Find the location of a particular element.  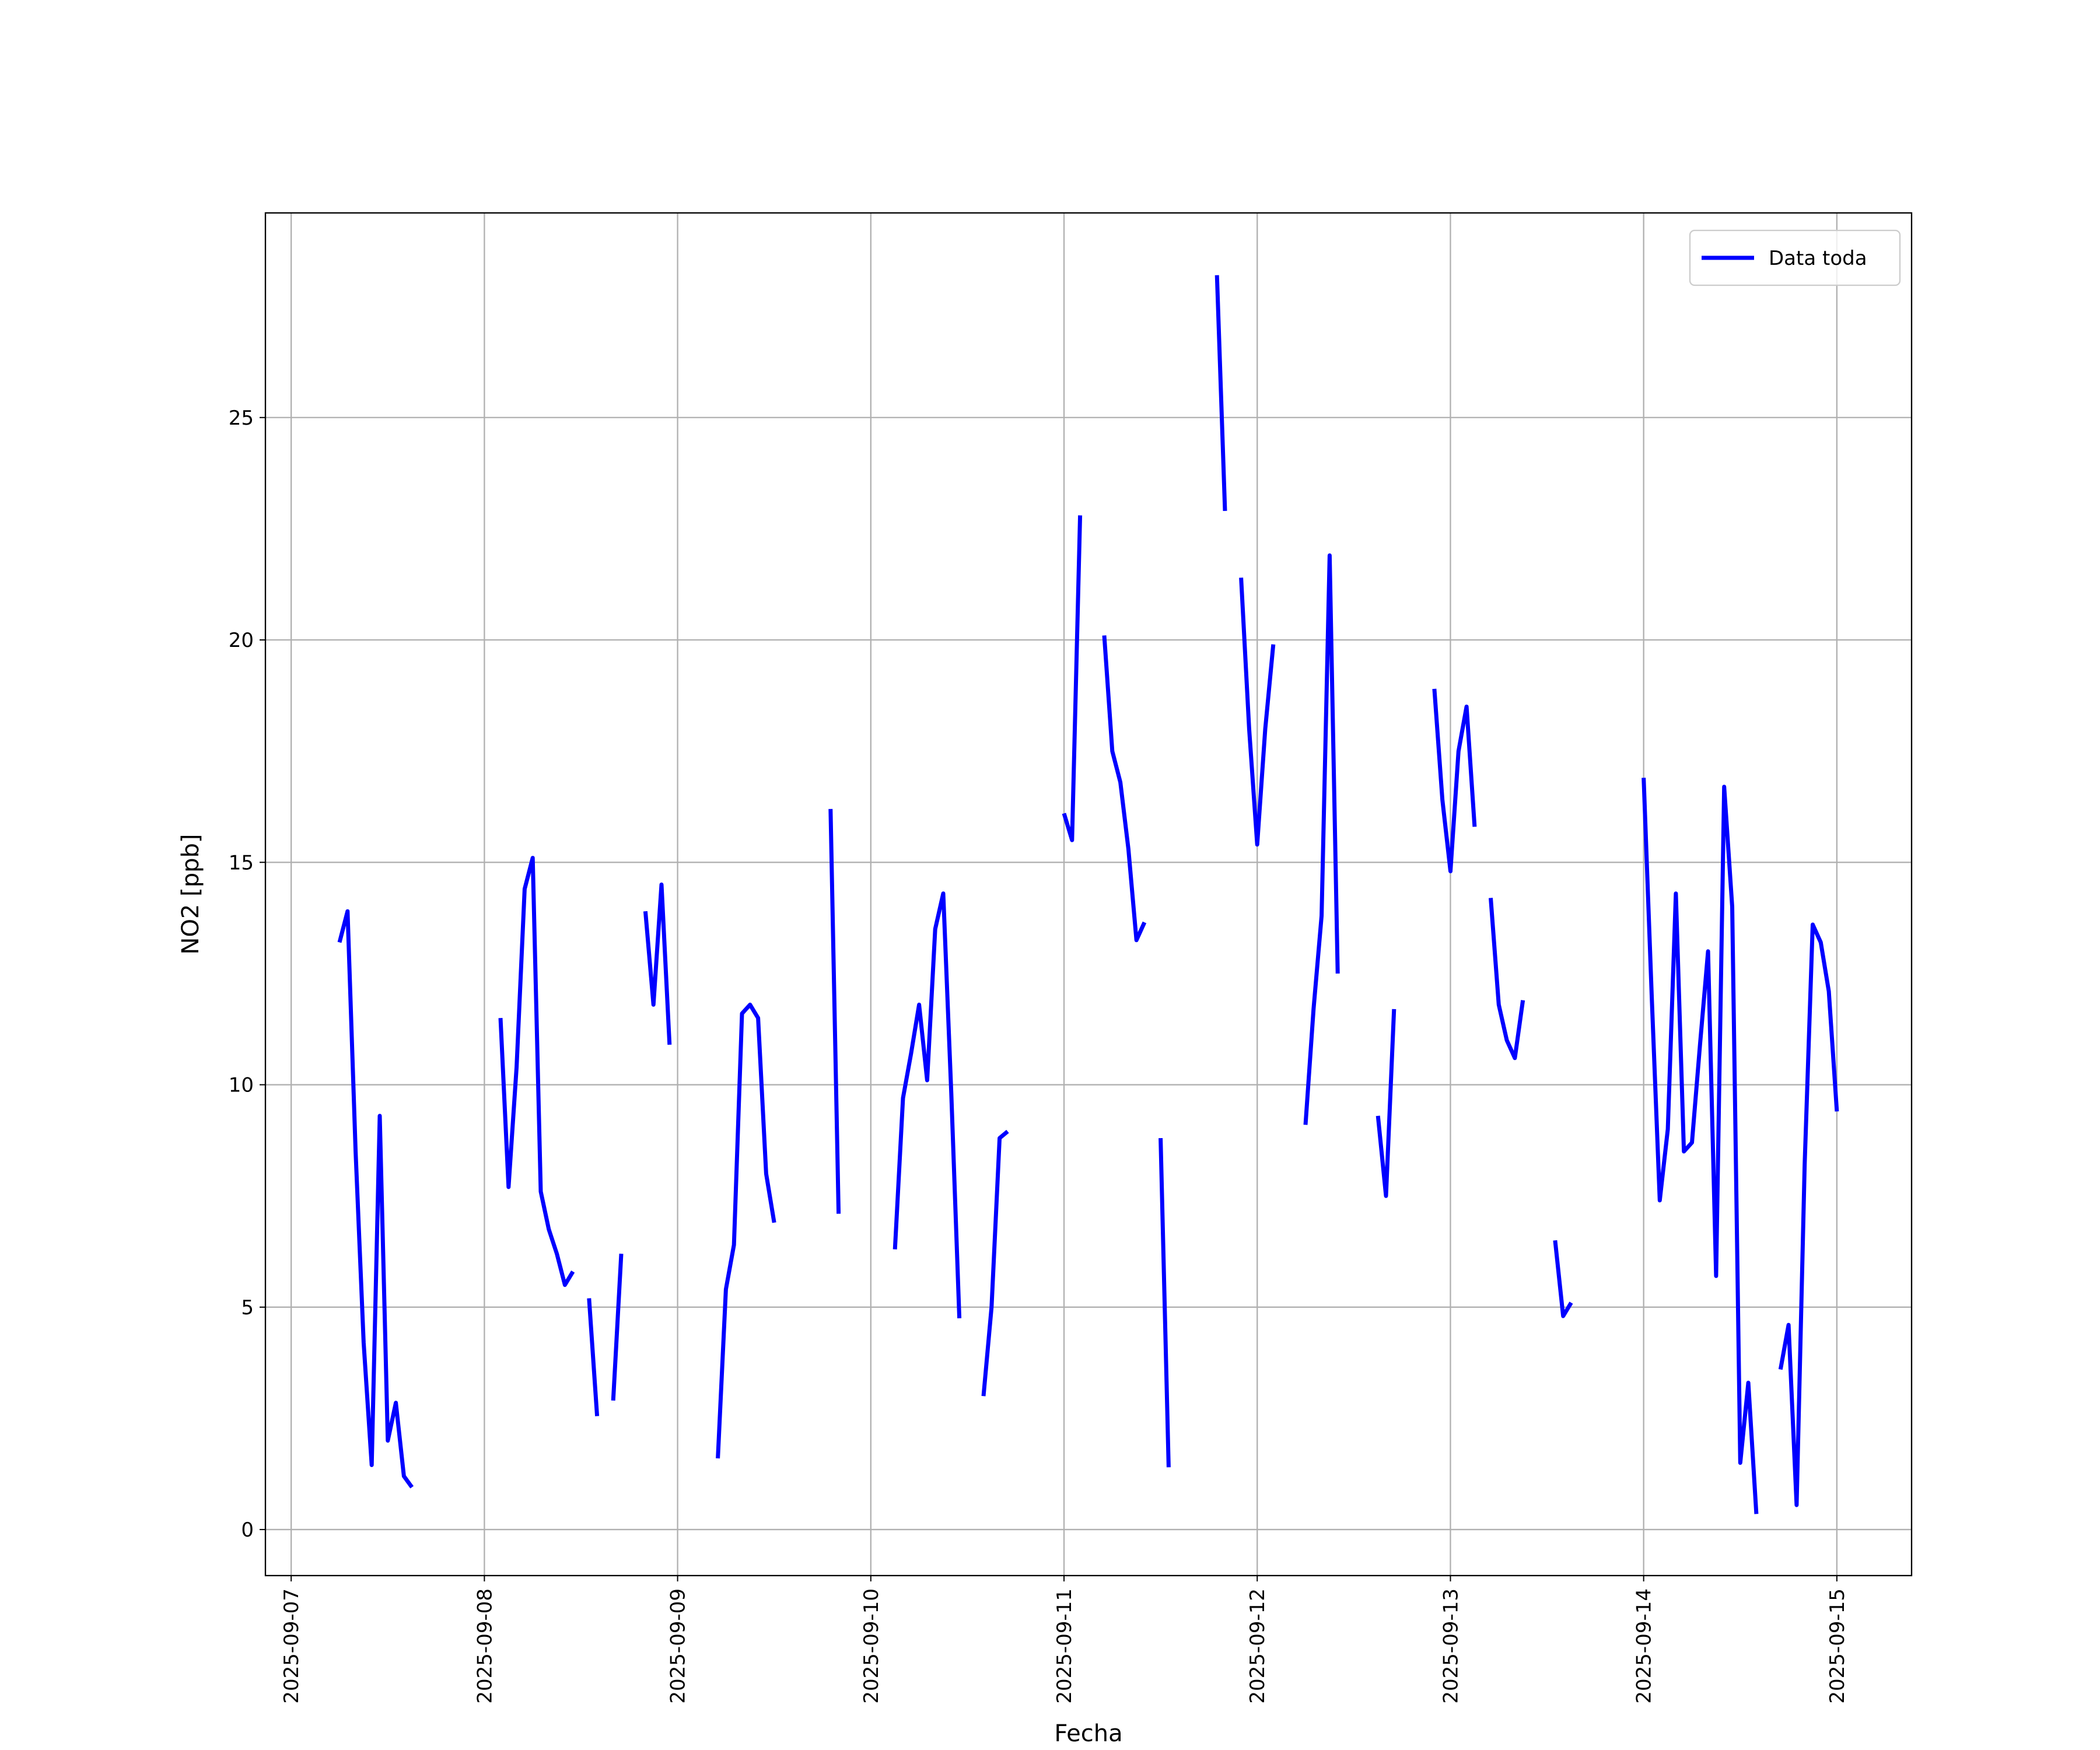

legend: Data toda is located at coordinates (1795, 257).